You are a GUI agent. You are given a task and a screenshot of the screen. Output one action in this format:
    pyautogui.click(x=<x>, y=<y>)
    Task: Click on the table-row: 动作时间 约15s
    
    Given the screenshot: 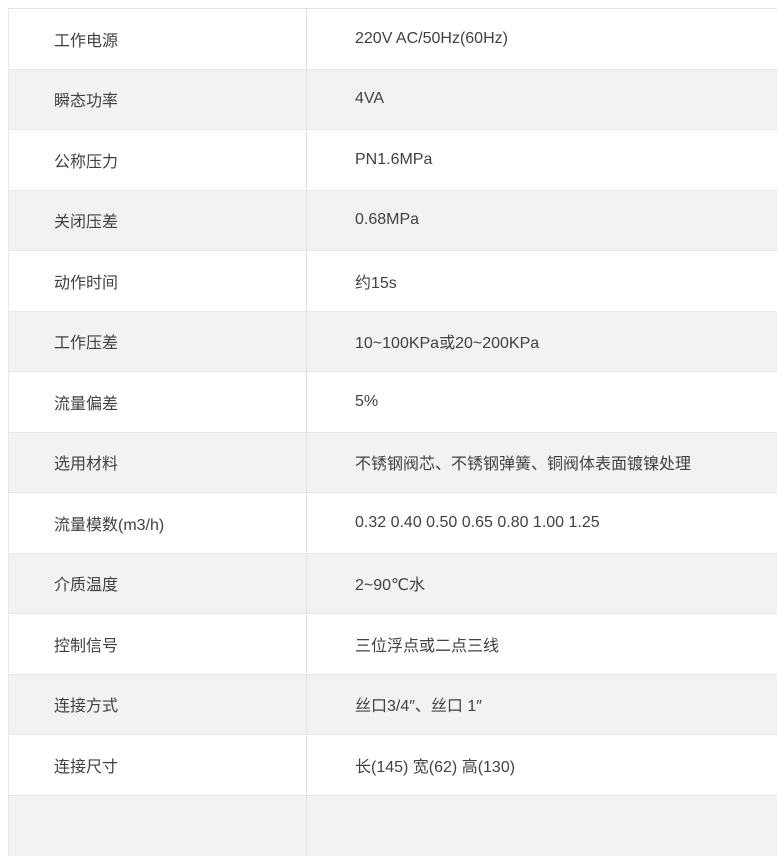 What is the action you would take?
    pyautogui.click(x=393, y=281)
    